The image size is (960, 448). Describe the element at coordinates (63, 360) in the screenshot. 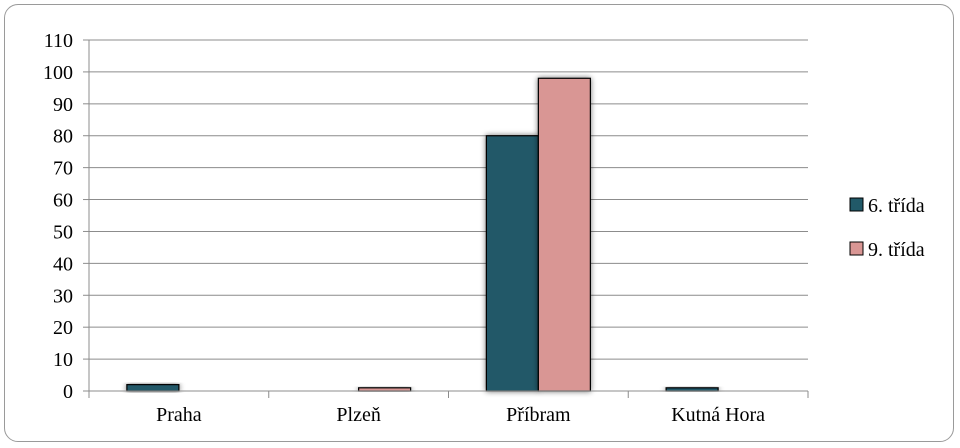

I see `y-tick-label: 10` at that location.